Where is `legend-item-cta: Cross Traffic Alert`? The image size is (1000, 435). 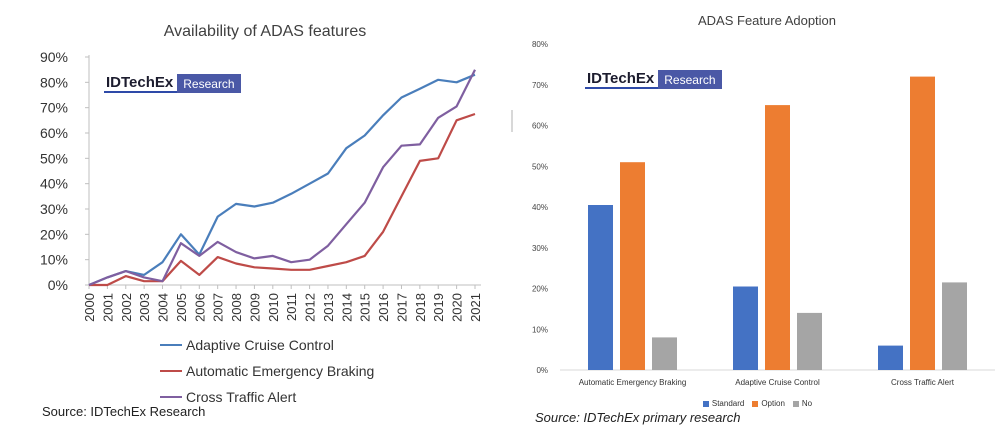
legend-item-cta: Cross Traffic Alert is located at coordinates (267, 397).